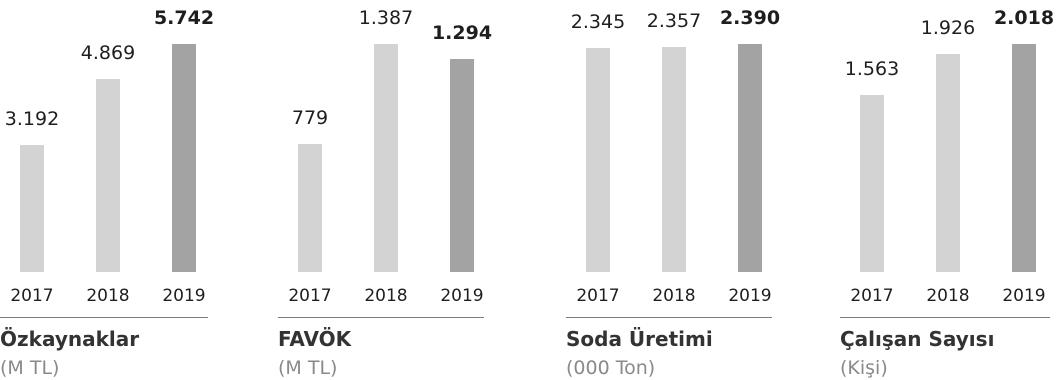 The image size is (1059, 380). I want to click on data-label: 2.357, so click(674, 21).